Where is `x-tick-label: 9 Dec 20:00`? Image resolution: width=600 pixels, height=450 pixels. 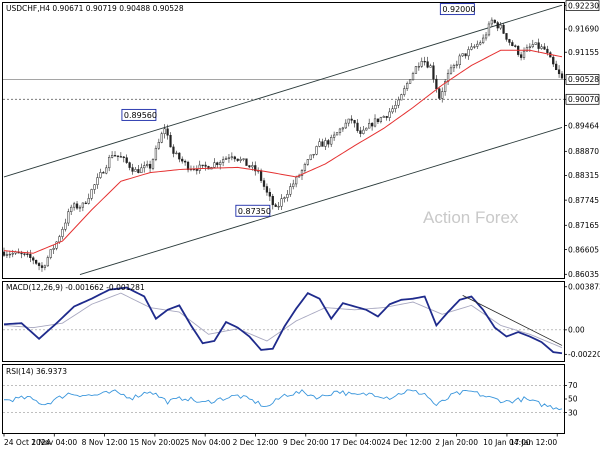
x-tick-label: 9 Dec 20:00 is located at coordinates (306, 442).